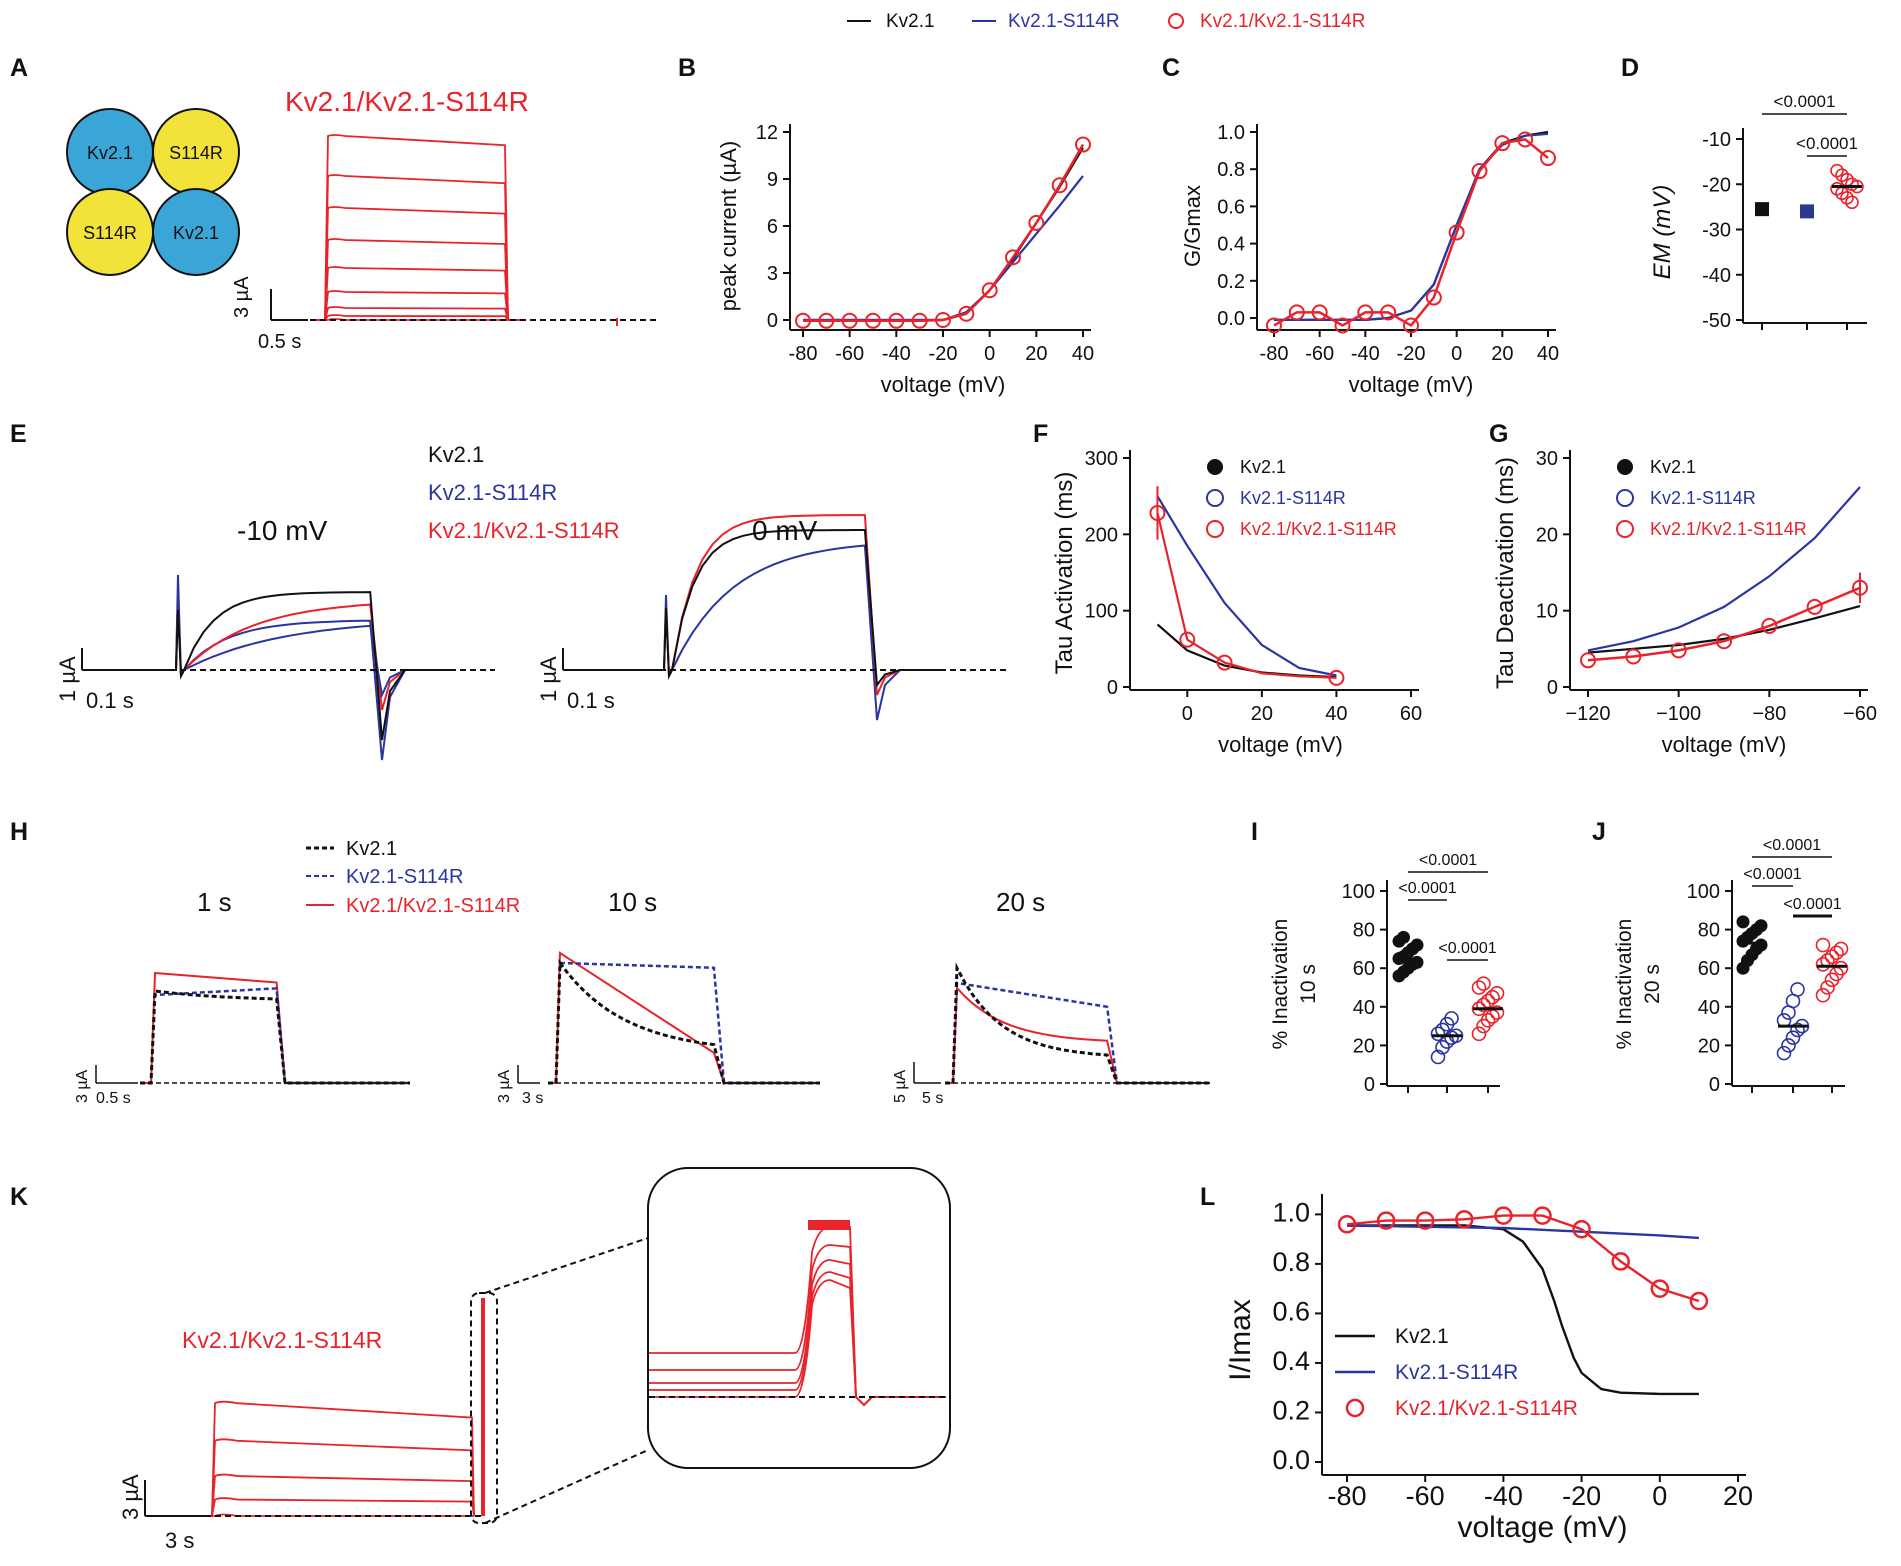  Describe the element at coordinates (1293, 498) in the screenshot. I see `legend-label-1: Kv2.1-S114R` at that location.